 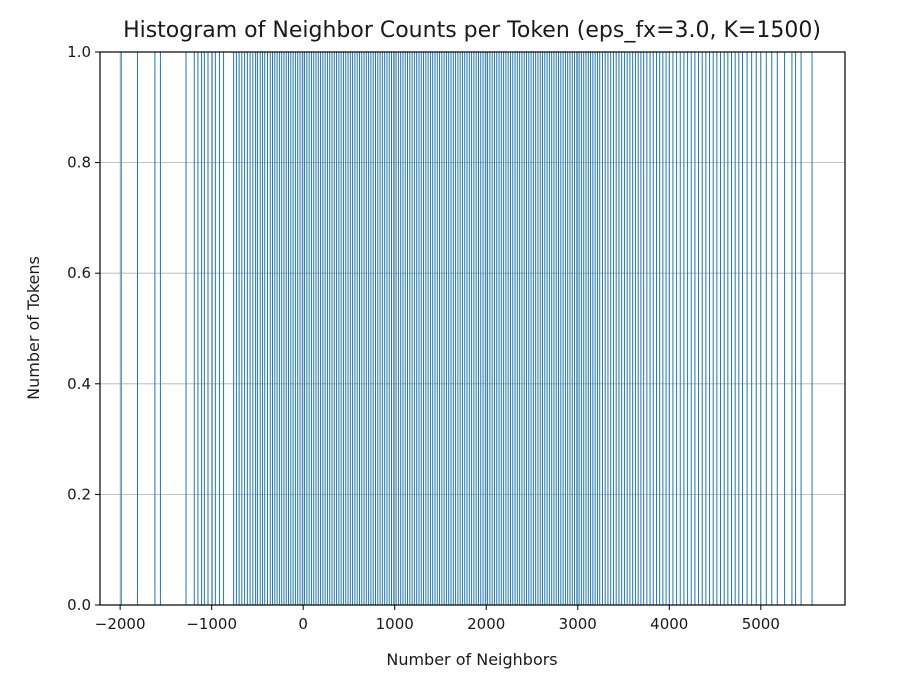 What do you see at coordinates (79, 273) in the screenshot?
I see `y-tick-label: 0.6` at bounding box center [79, 273].